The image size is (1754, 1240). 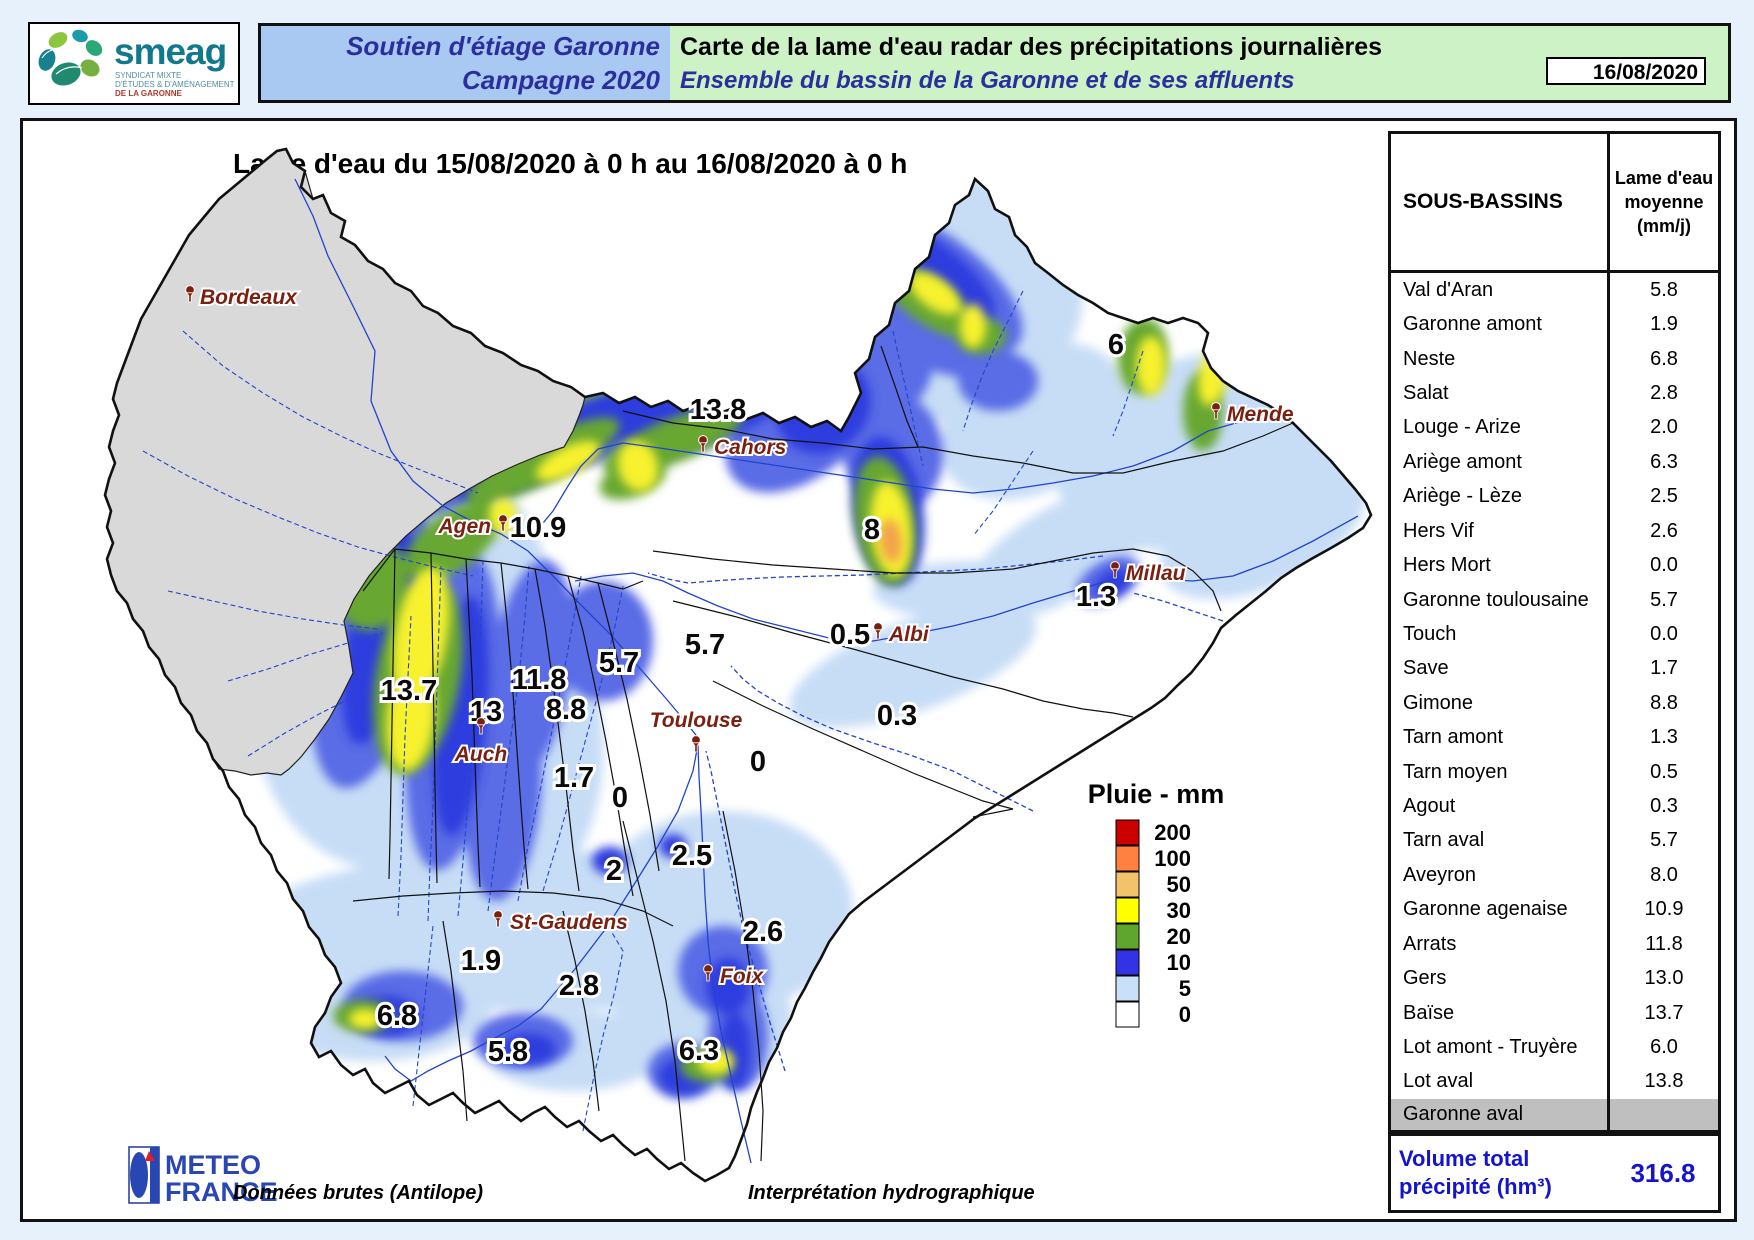 I want to click on subbasin-value: 13.0, so click(x=1664, y=978).